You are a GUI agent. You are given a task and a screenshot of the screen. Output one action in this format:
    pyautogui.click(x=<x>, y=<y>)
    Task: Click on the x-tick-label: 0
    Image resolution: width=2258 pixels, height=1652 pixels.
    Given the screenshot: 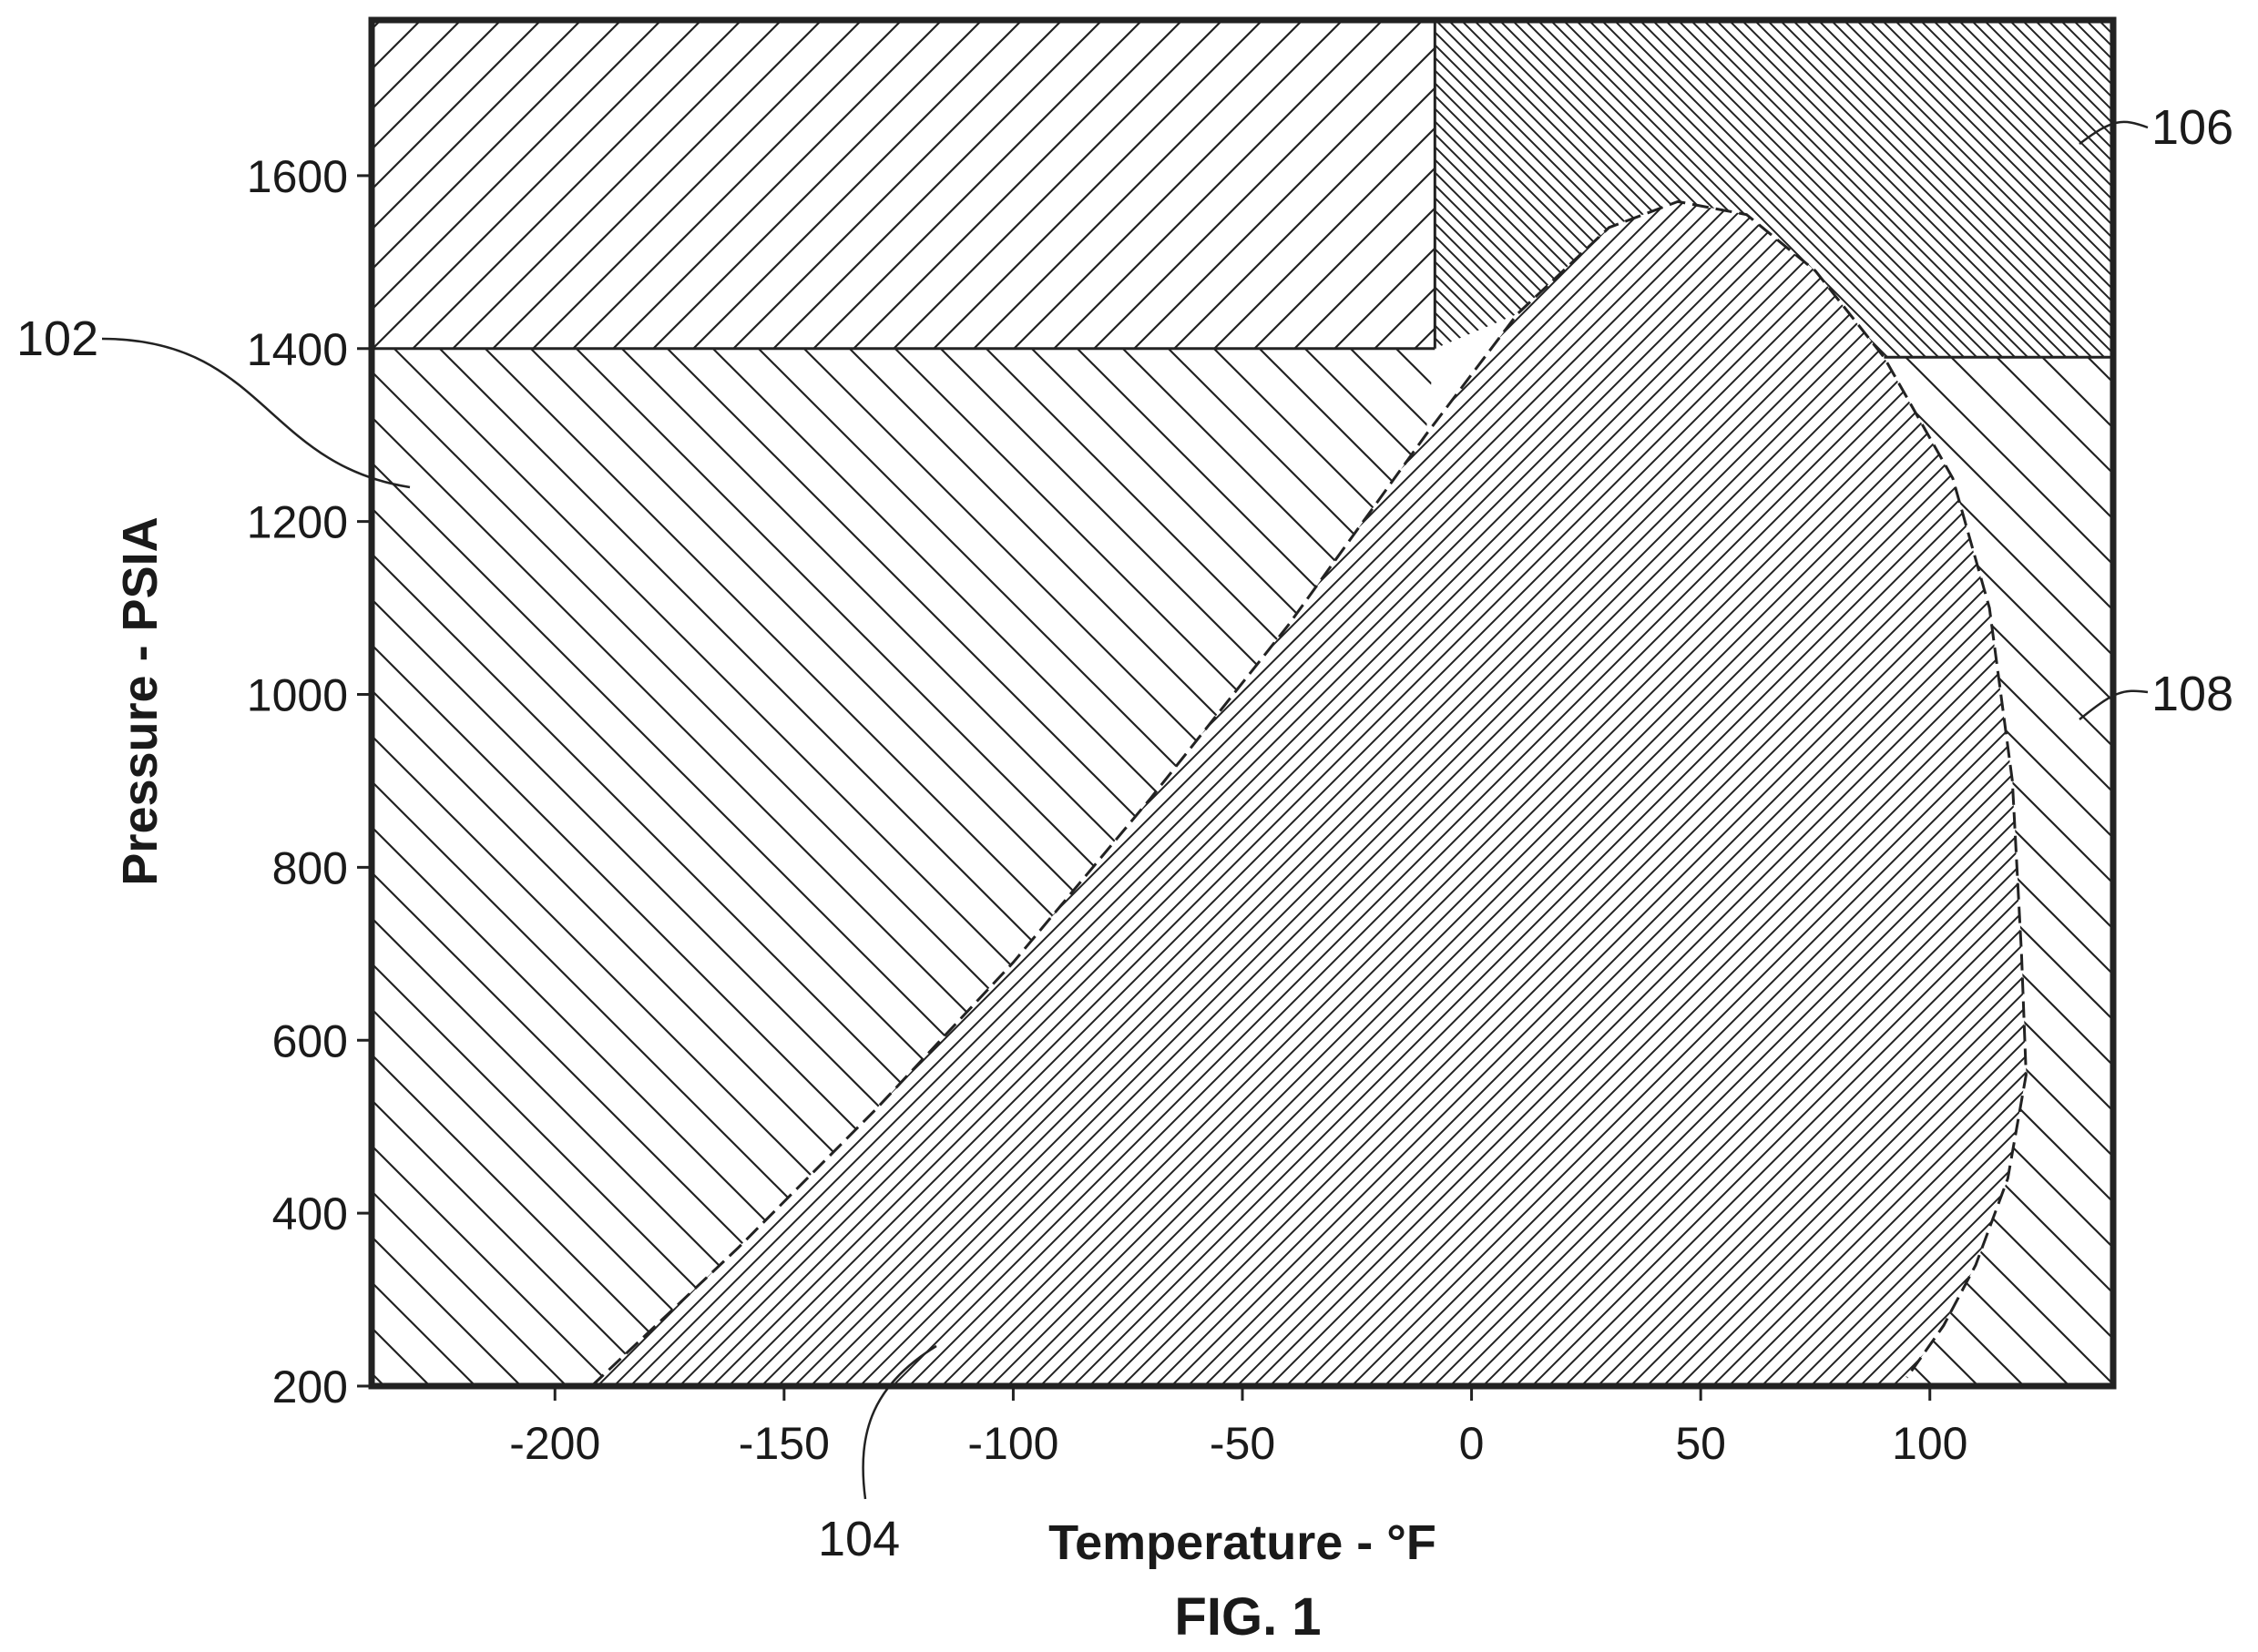 What is the action you would take?
    pyautogui.click(x=1472, y=1443)
    